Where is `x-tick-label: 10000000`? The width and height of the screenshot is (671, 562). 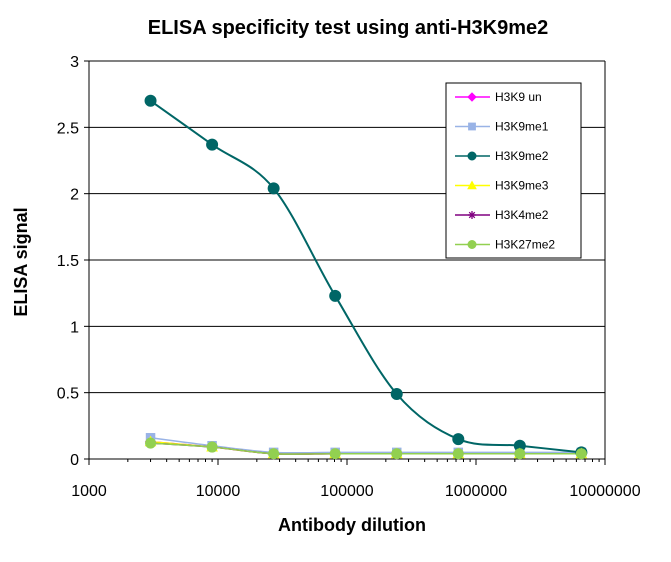
x-tick-label: 10000000 is located at coordinates (604, 491).